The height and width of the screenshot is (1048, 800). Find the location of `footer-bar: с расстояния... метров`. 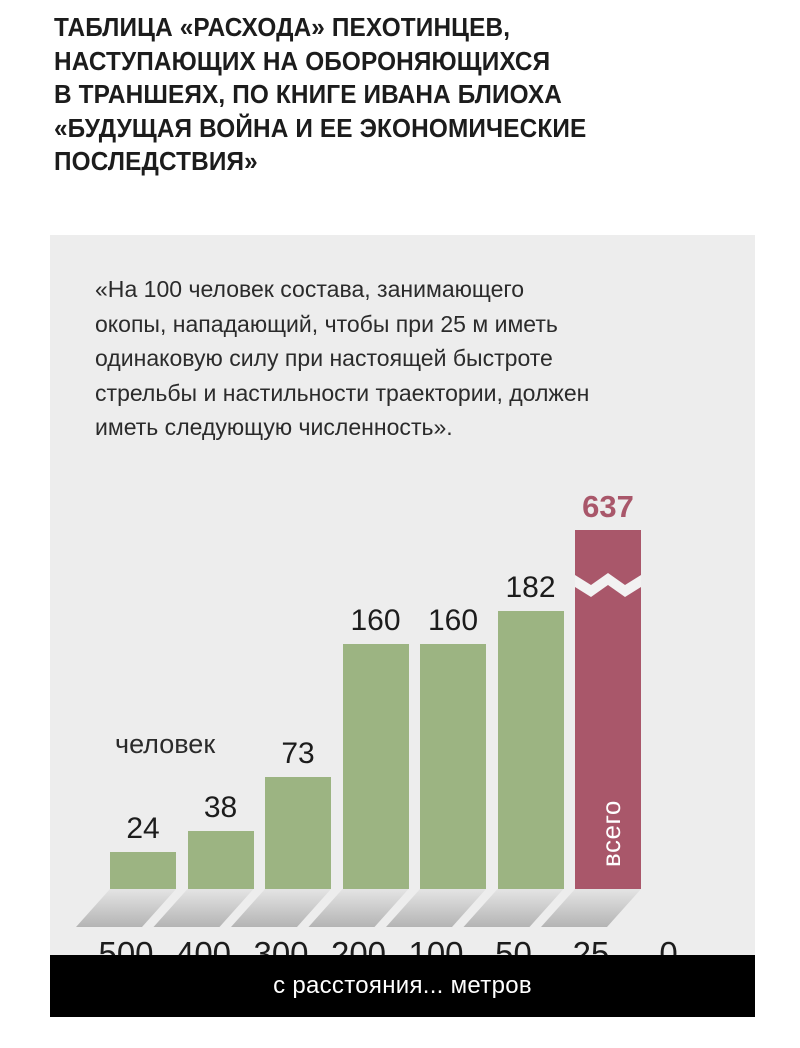

footer-bar: с расстояния... метров is located at coordinates (402, 986).